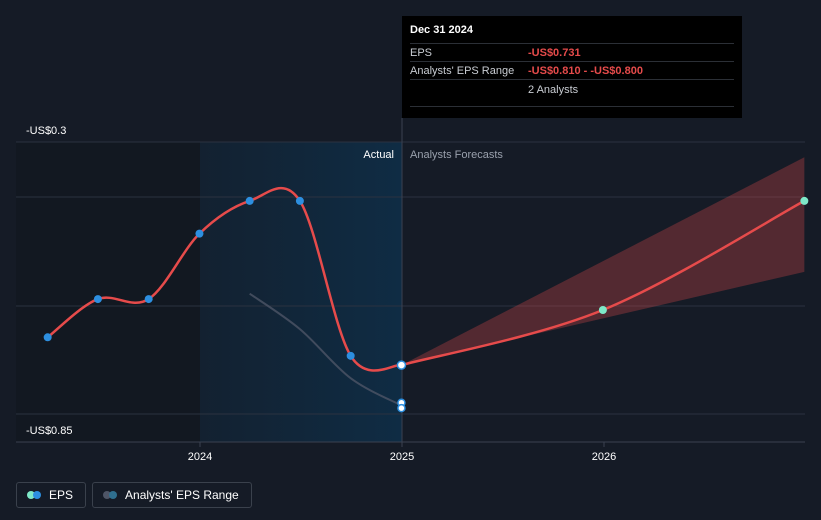  I want to click on legend: EPS Analysts' EPS Range, so click(134, 495).